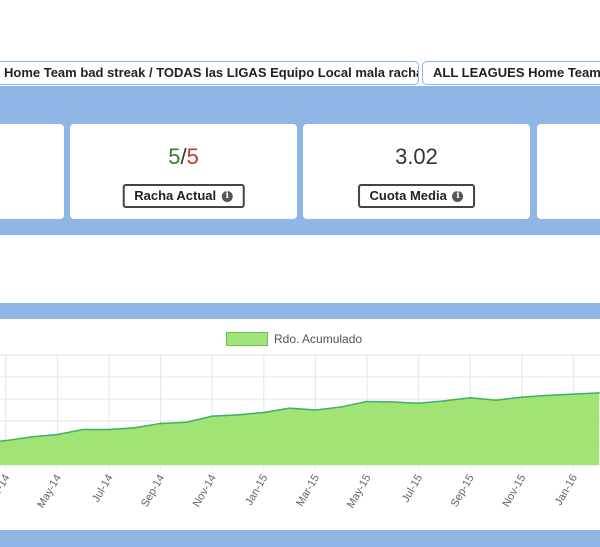  What do you see at coordinates (463, 491) in the screenshot?
I see `x-tick-label: Sep-15` at bounding box center [463, 491].